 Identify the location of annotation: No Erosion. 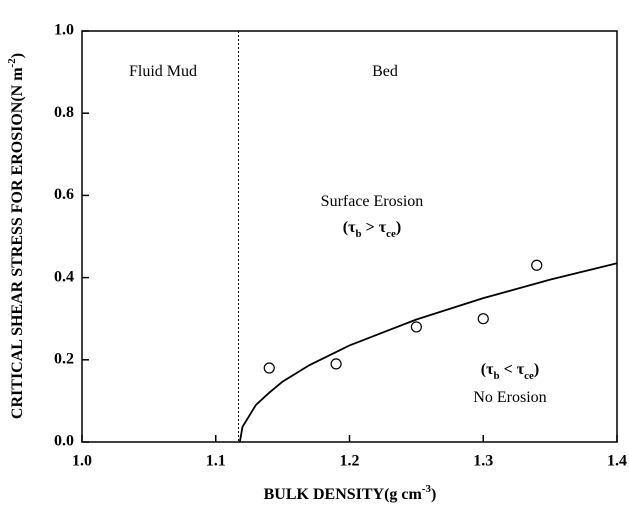
(509, 397).